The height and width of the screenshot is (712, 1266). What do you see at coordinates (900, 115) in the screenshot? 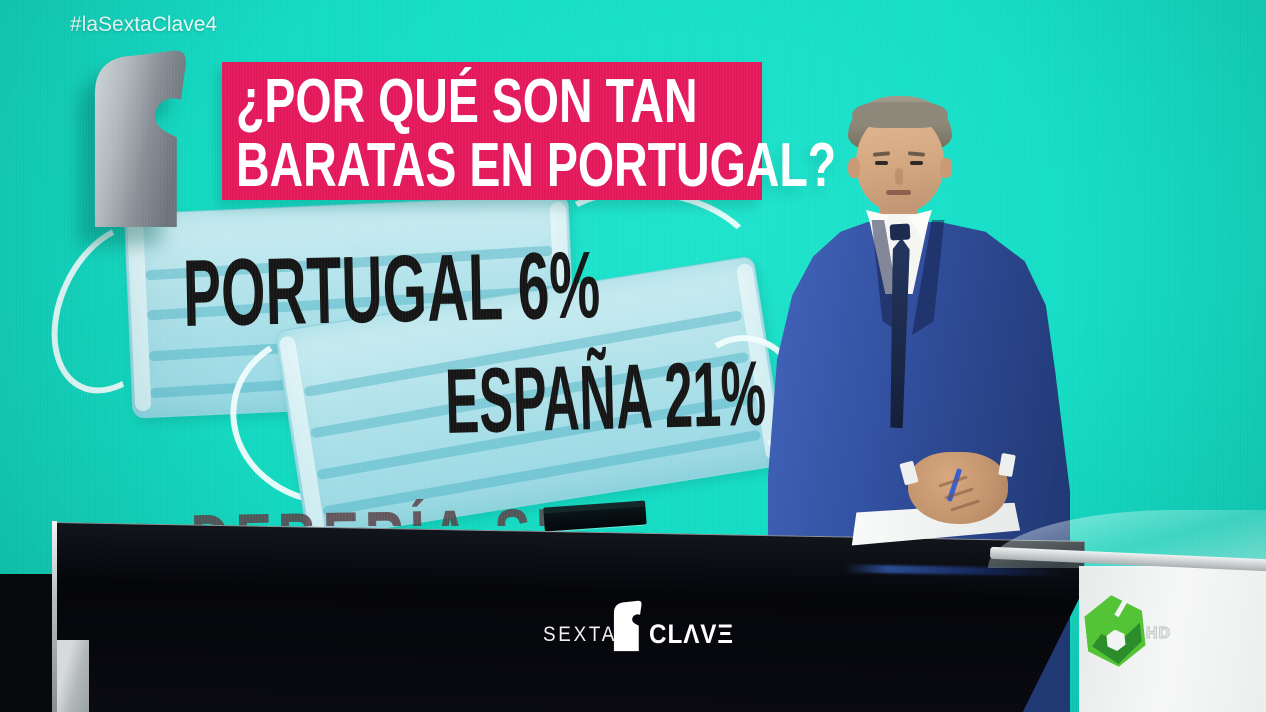
I see `hair-fringe` at bounding box center [900, 115].